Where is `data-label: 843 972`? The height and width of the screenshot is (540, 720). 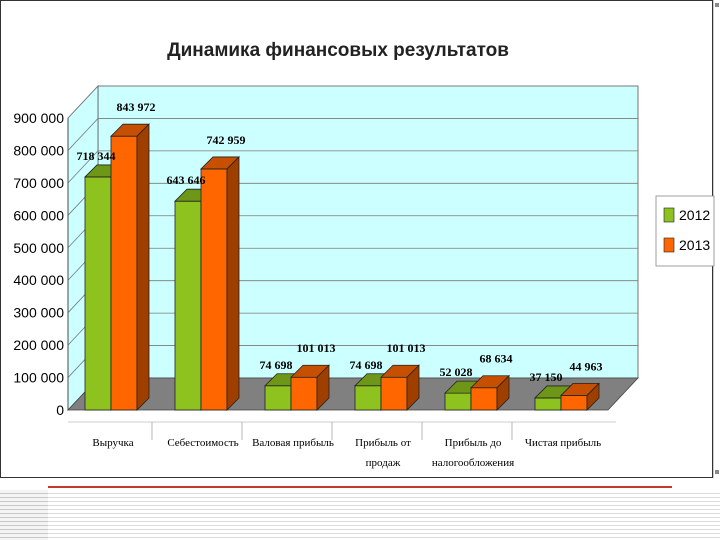
data-label: 843 972 is located at coordinates (136, 107).